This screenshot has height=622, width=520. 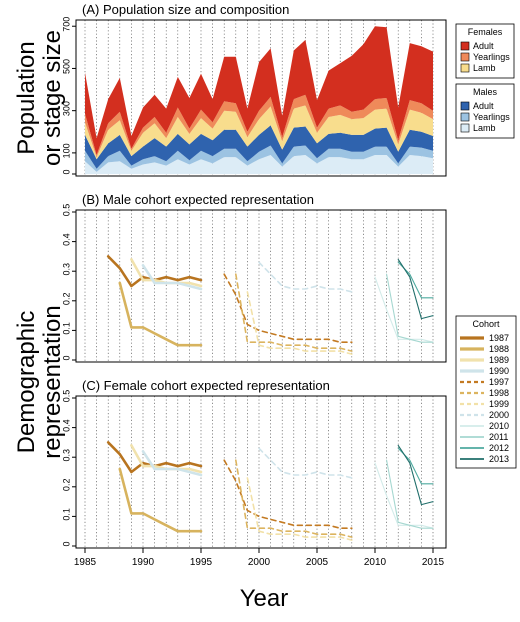 I want to click on panel-title: (A) Population size and composition, so click(x=185, y=9).